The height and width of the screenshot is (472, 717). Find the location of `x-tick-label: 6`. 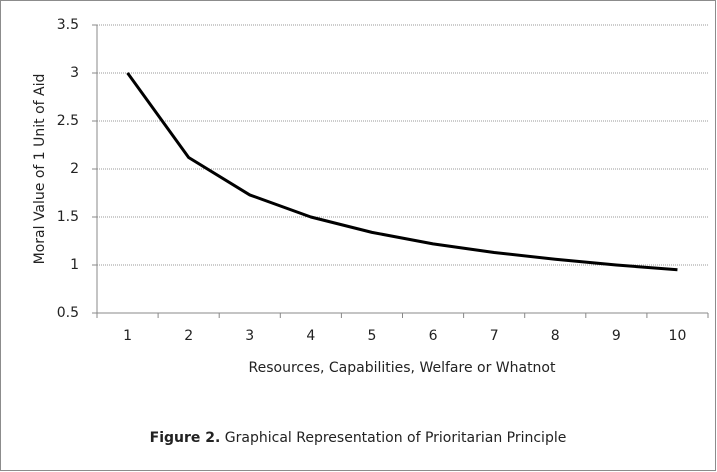

x-tick-label: 6 is located at coordinates (433, 336).